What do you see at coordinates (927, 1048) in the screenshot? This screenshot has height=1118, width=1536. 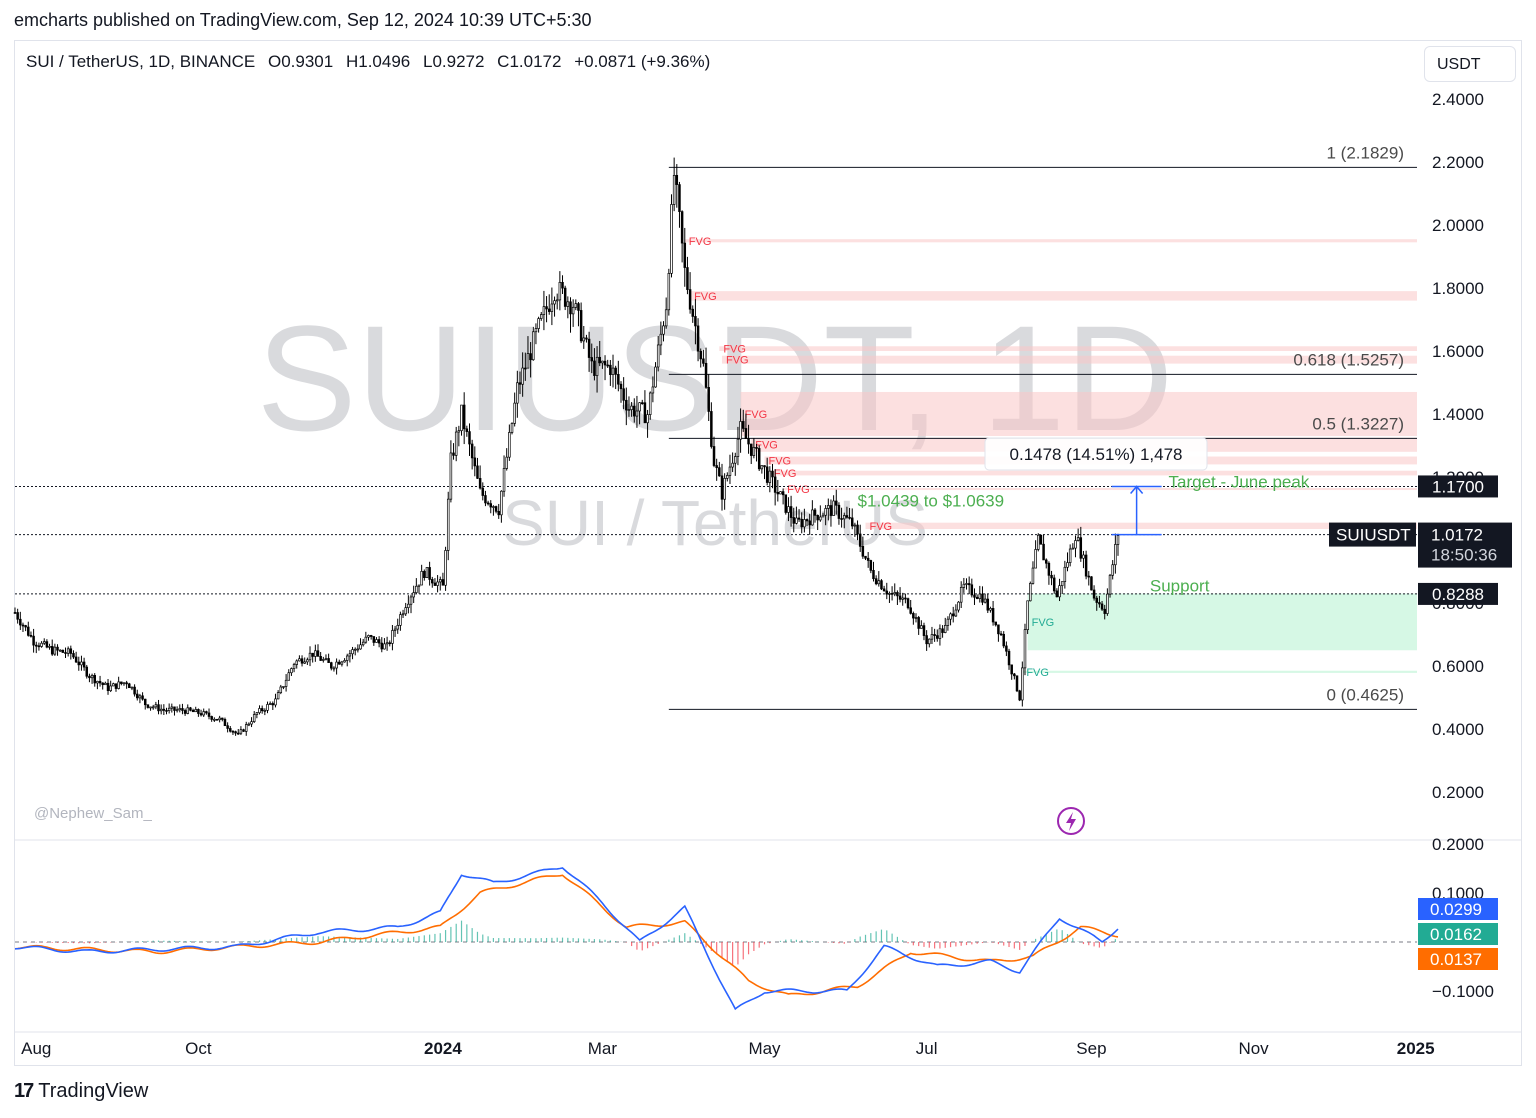 I see `x-axis-tick-label: Jul` at bounding box center [927, 1048].